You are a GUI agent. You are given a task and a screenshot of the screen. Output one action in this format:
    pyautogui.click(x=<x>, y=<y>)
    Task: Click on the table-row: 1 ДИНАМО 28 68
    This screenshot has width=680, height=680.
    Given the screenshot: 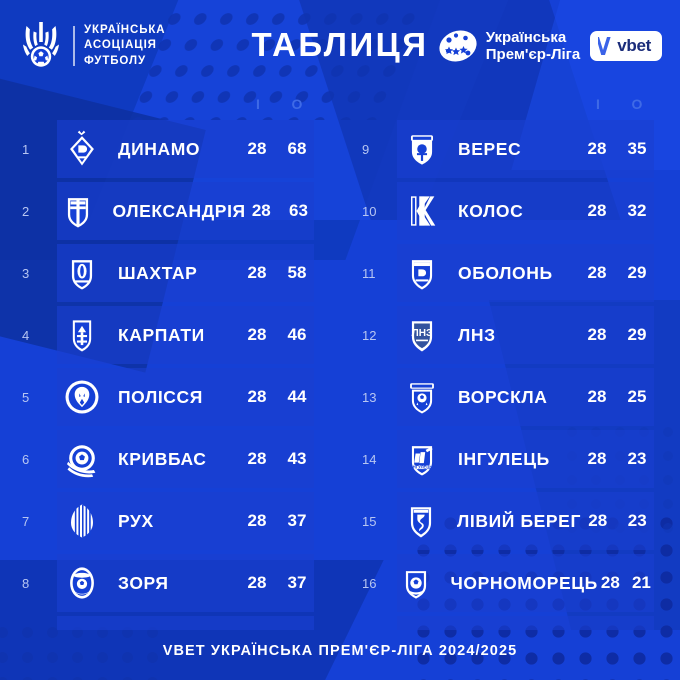 What is the action you would take?
    pyautogui.click(x=170, y=149)
    